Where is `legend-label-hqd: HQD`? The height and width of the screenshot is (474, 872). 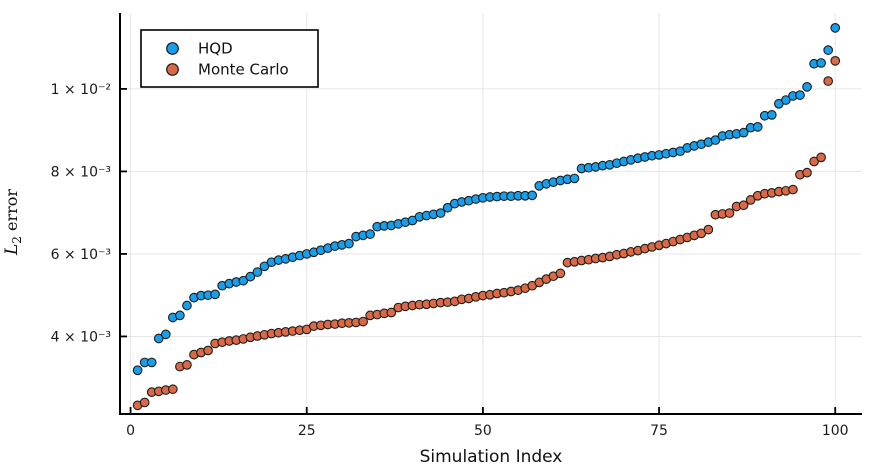
legend-label-hqd: HQD is located at coordinates (215, 49).